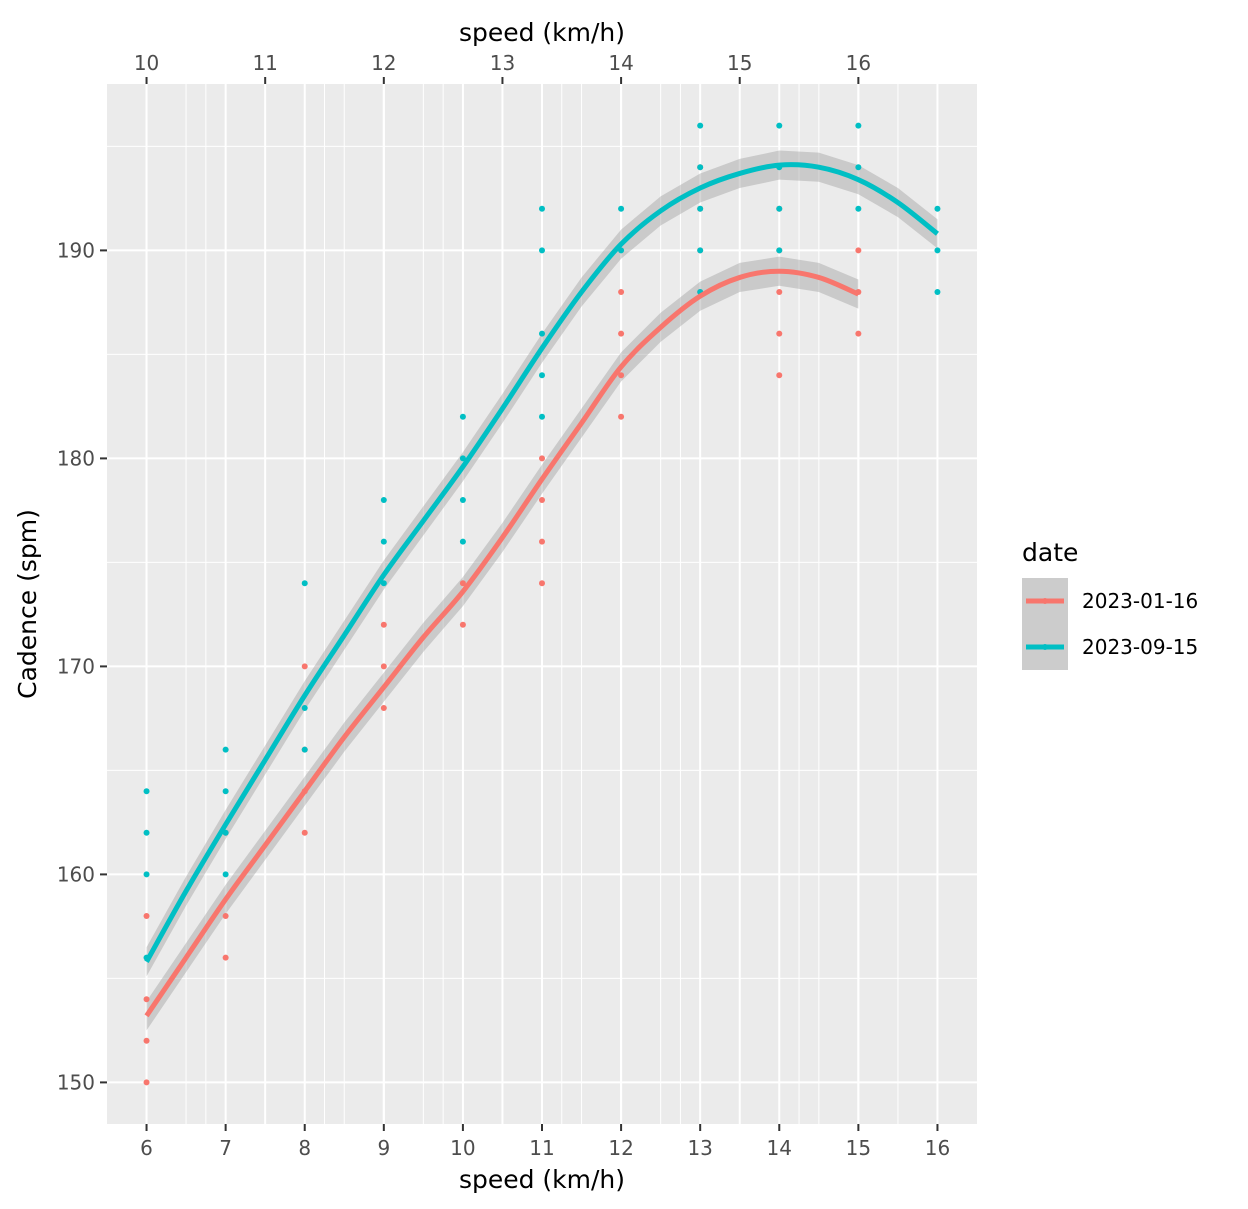 The image size is (1248, 1209). Describe the element at coordinates (1140, 601) in the screenshot. I see `legend-label: 2023-01-16` at that location.